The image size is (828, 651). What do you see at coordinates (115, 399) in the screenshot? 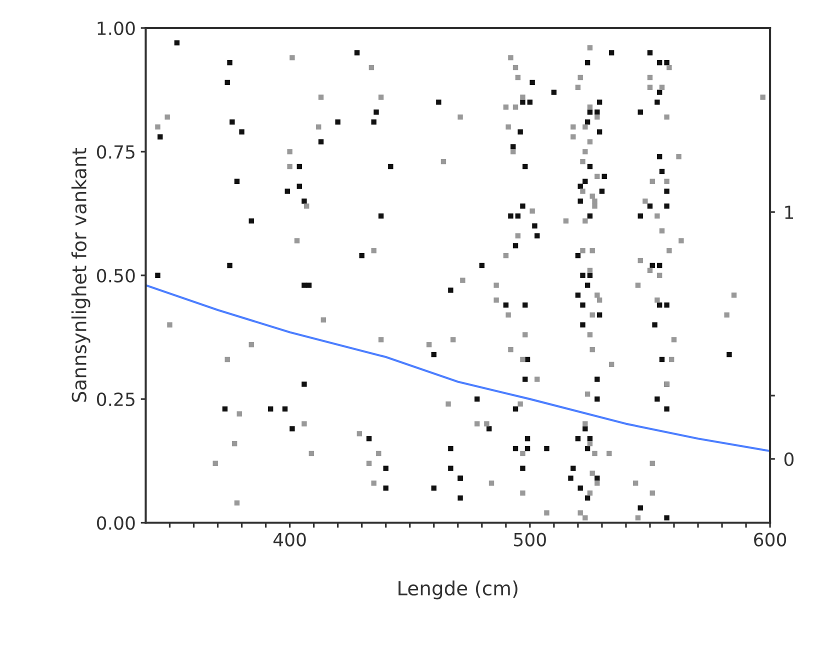
I see `y-tick-label: 0.25` at bounding box center [115, 399].